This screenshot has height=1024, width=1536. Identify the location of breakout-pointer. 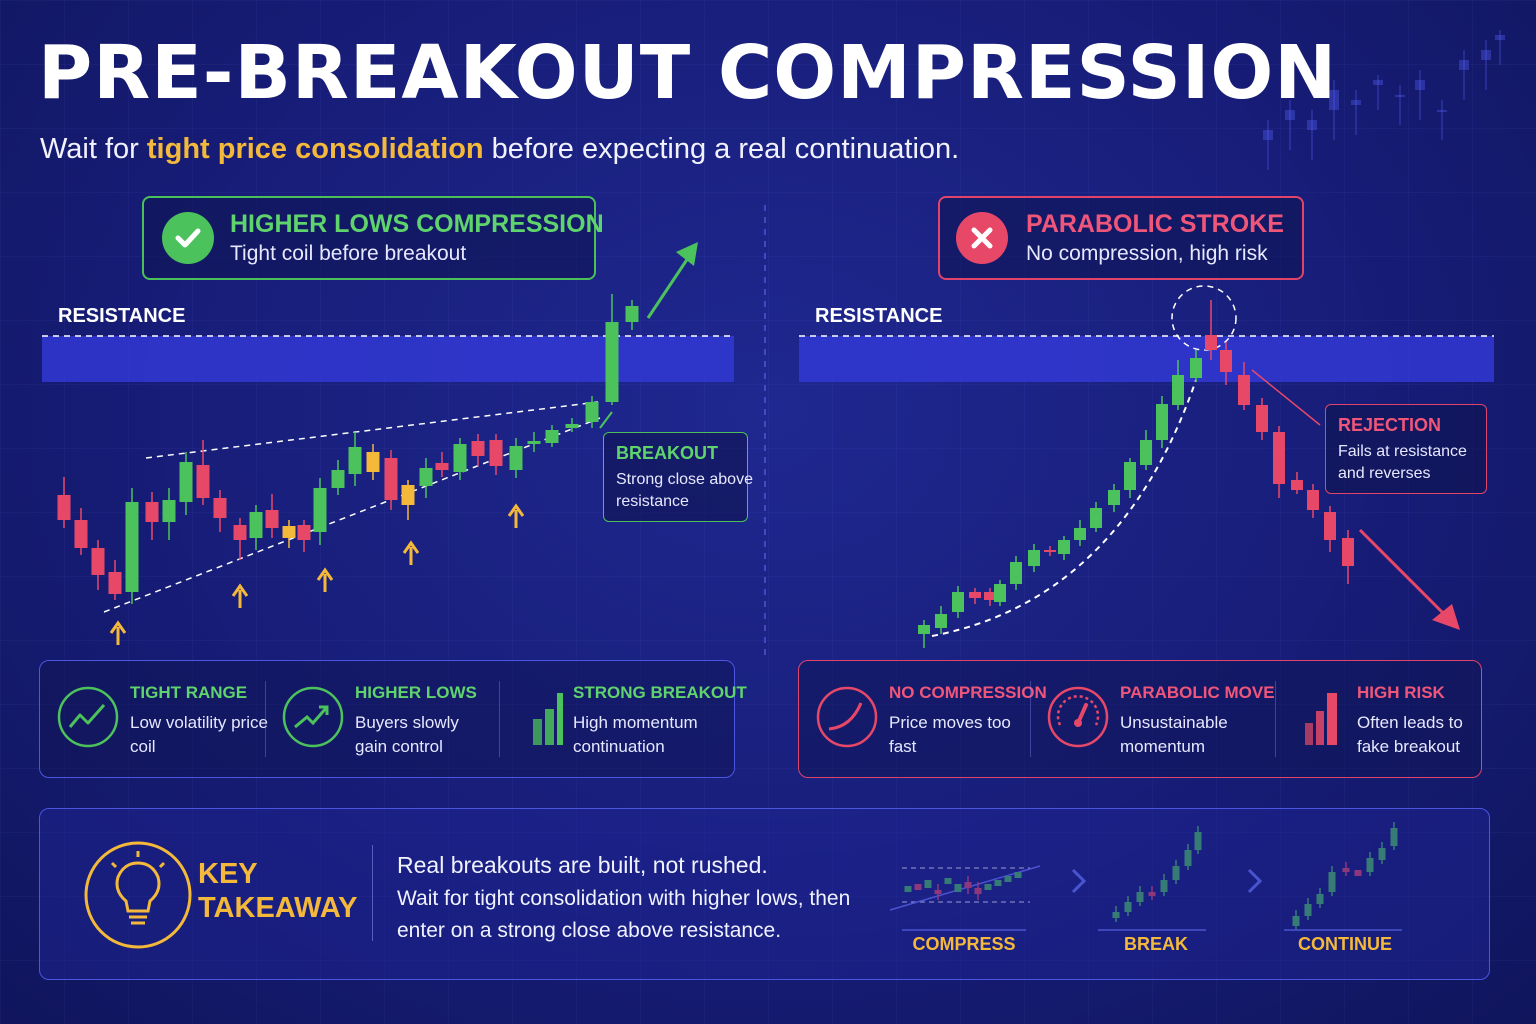
(606, 420).